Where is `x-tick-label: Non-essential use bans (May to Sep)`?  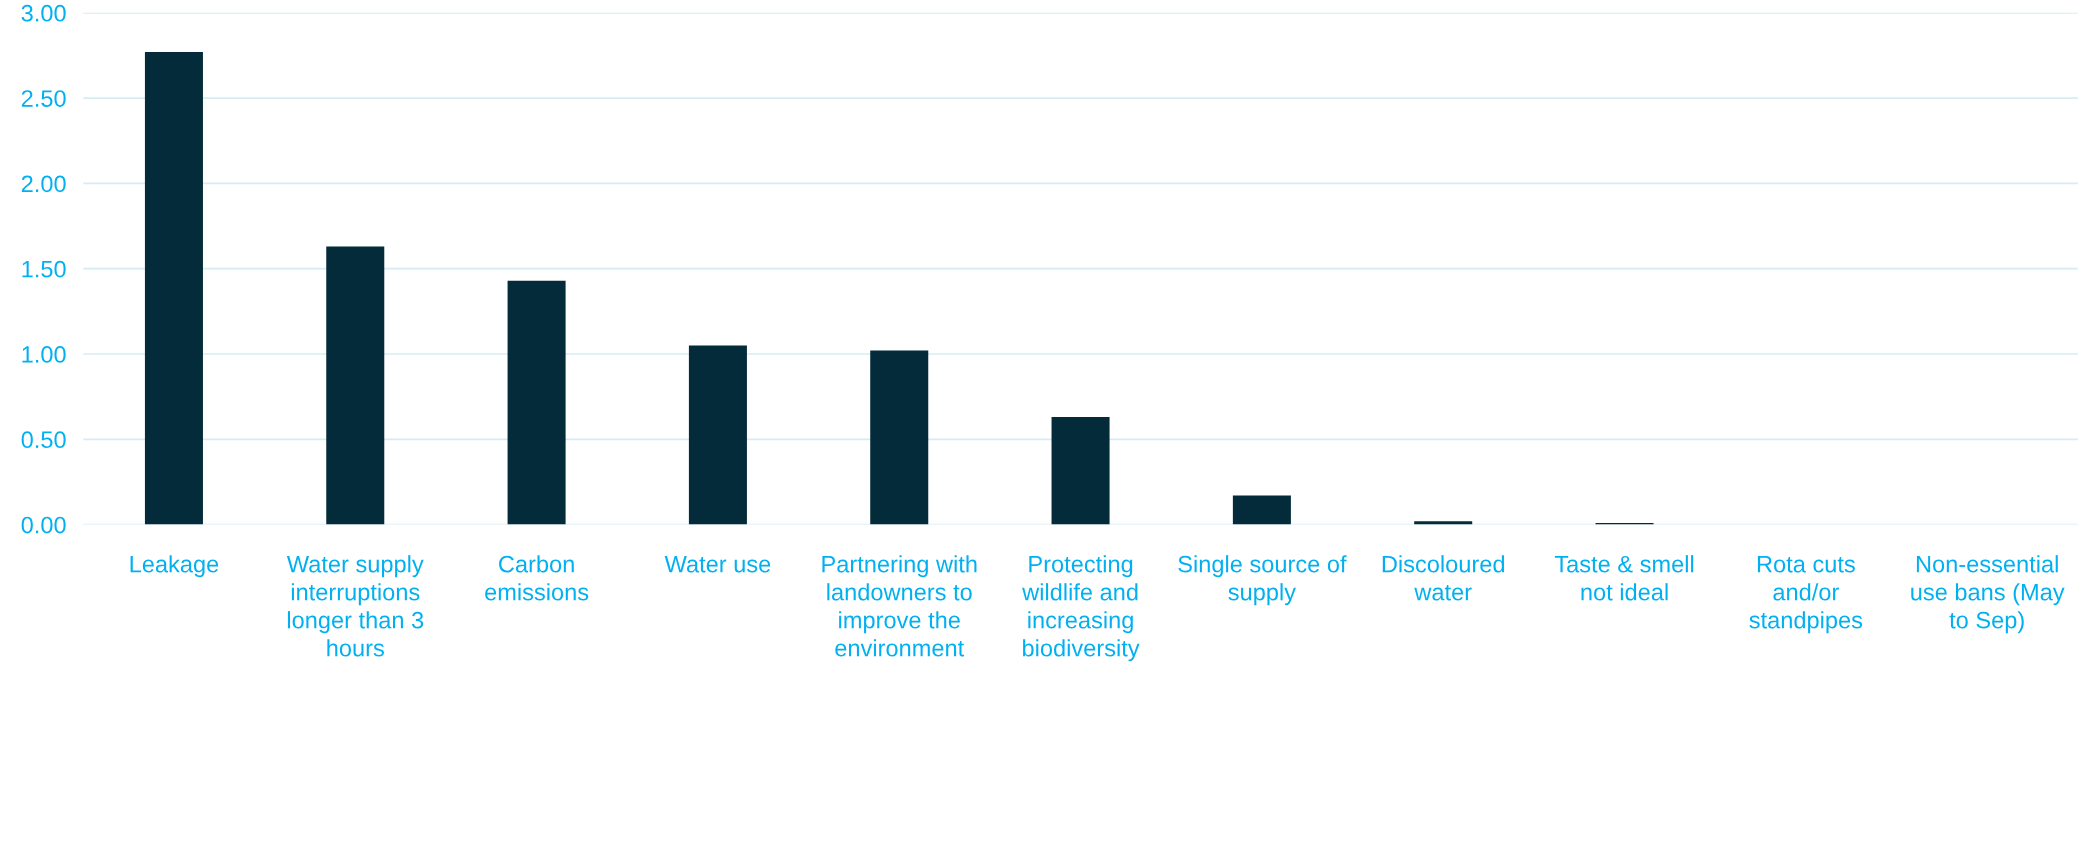
x-tick-label: Non-essential use bans (May to Sep) is located at coordinates (1988, 594).